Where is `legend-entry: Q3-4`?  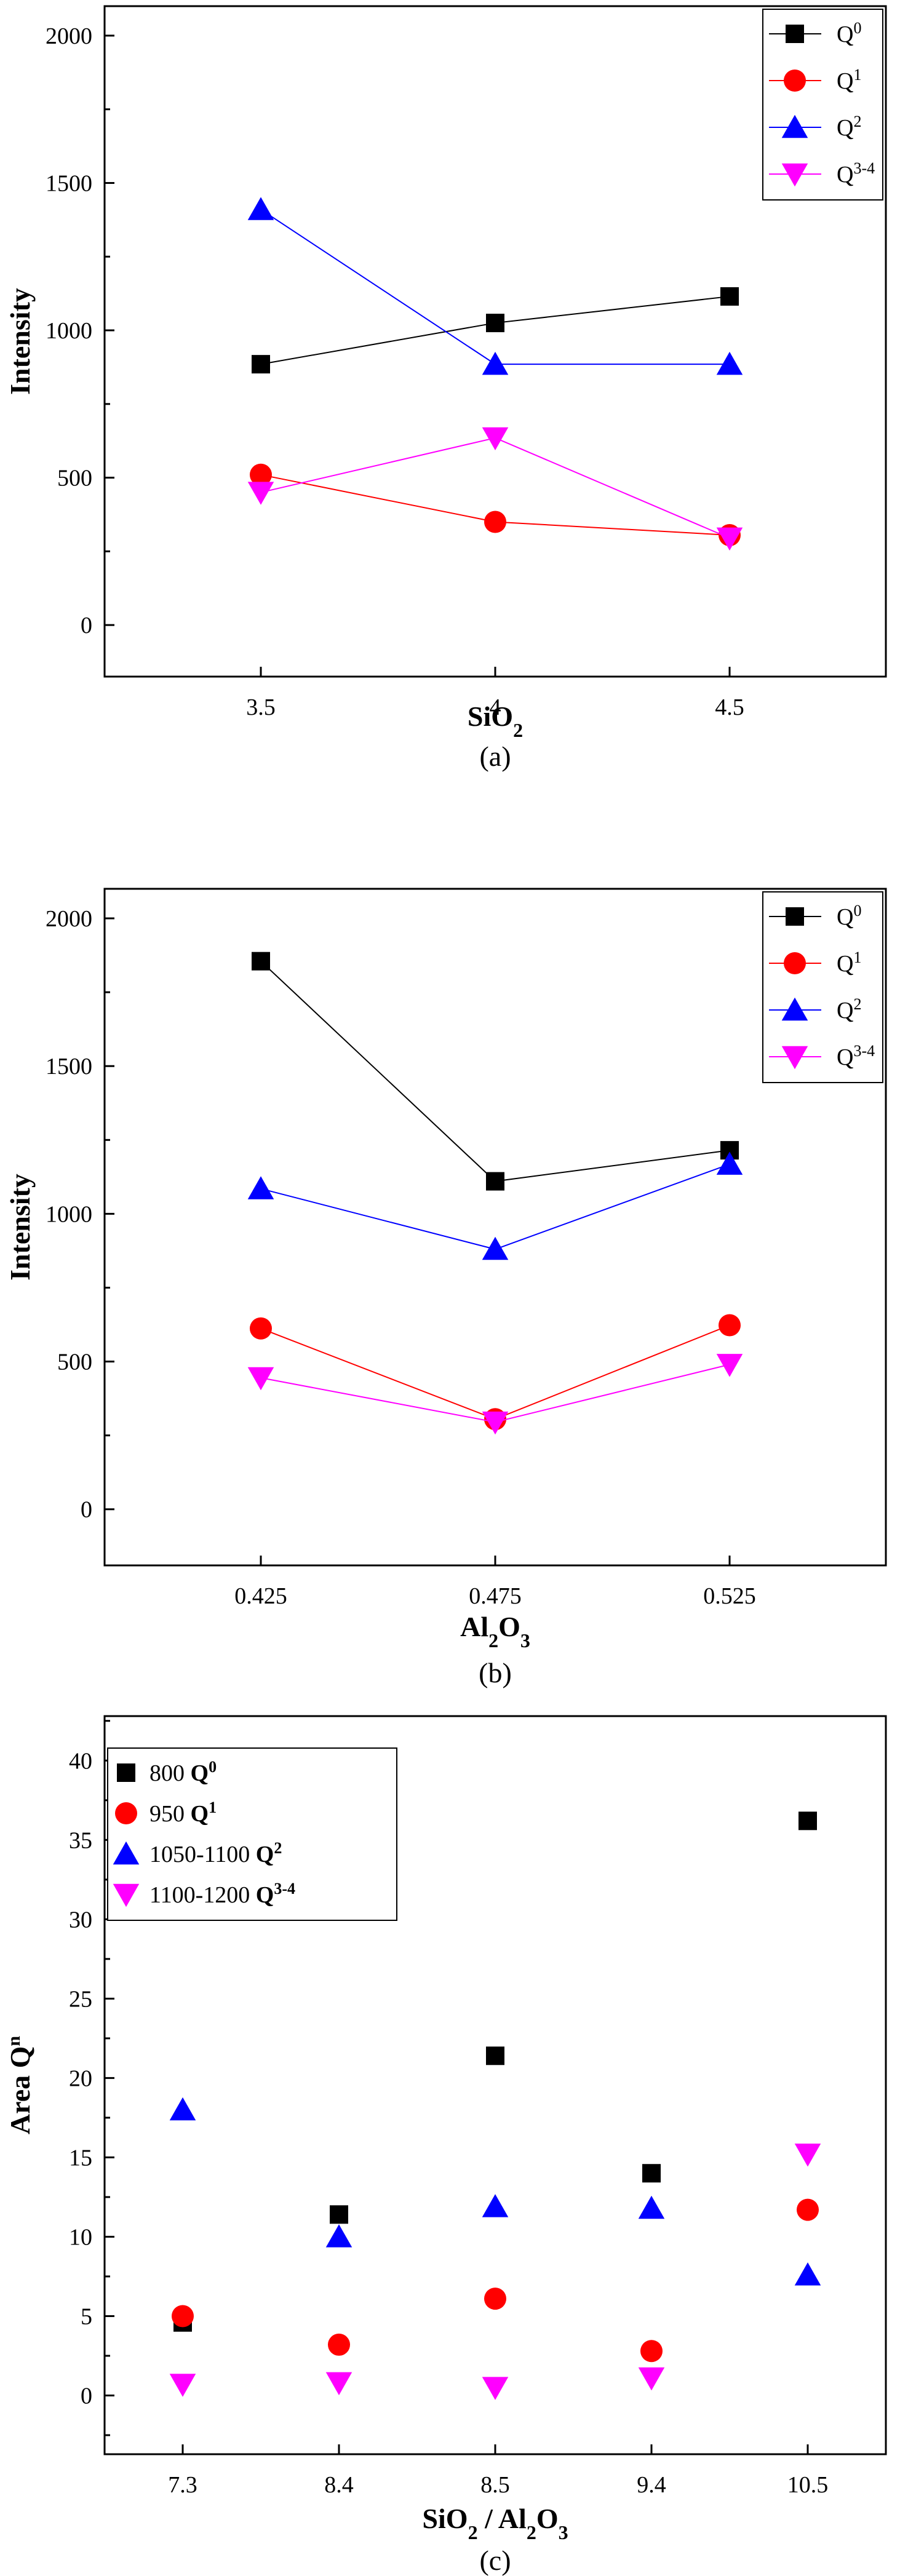
legend-entry: Q3-4 is located at coordinates (822, 173).